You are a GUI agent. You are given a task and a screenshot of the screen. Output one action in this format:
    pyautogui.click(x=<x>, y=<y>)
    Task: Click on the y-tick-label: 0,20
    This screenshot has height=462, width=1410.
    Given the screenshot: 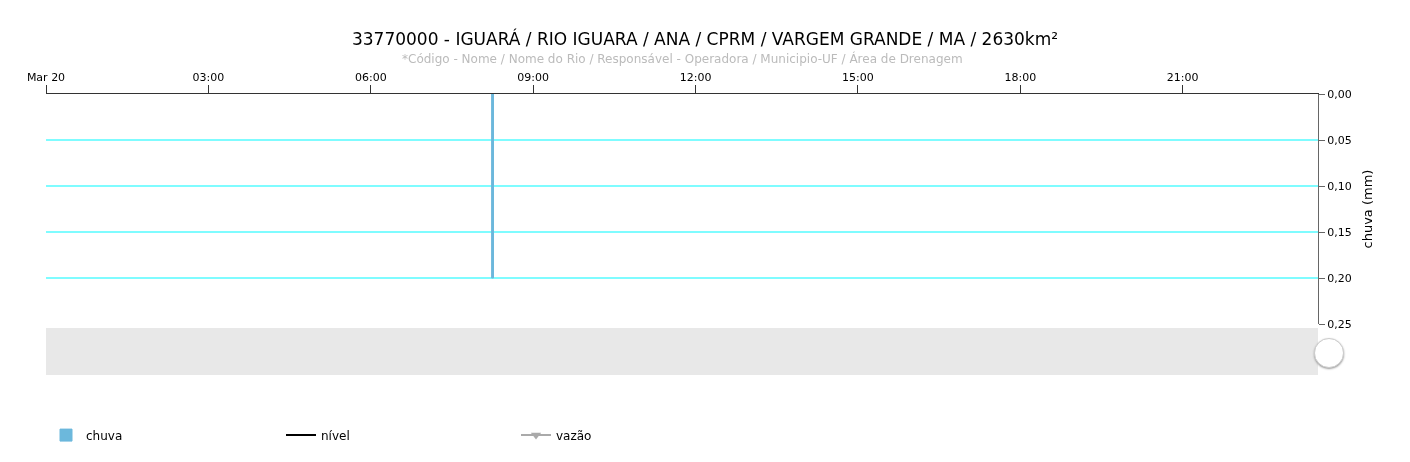 What is the action you would take?
    pyautogui.click(x=1339, y=278)
    